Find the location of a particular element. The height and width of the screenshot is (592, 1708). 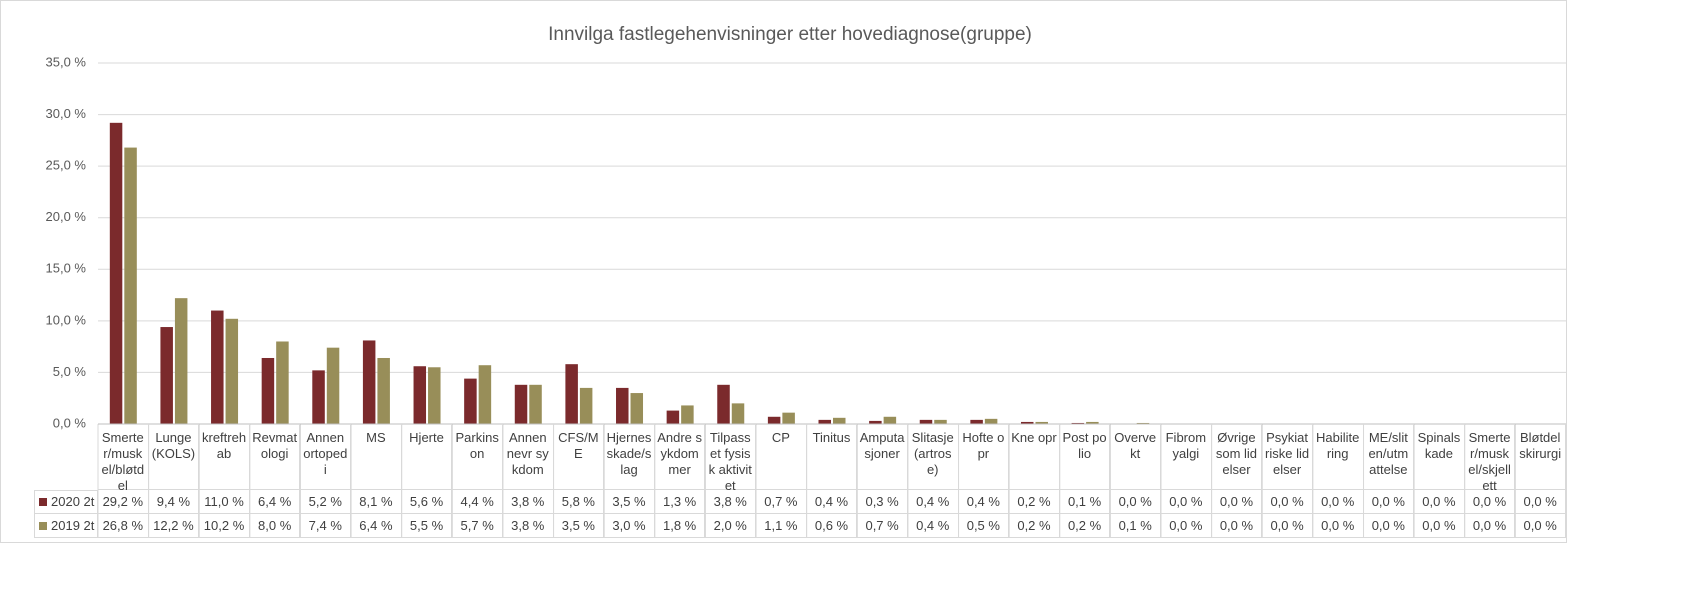

data-label: 1,1 % is located at coordinates (781, 526).